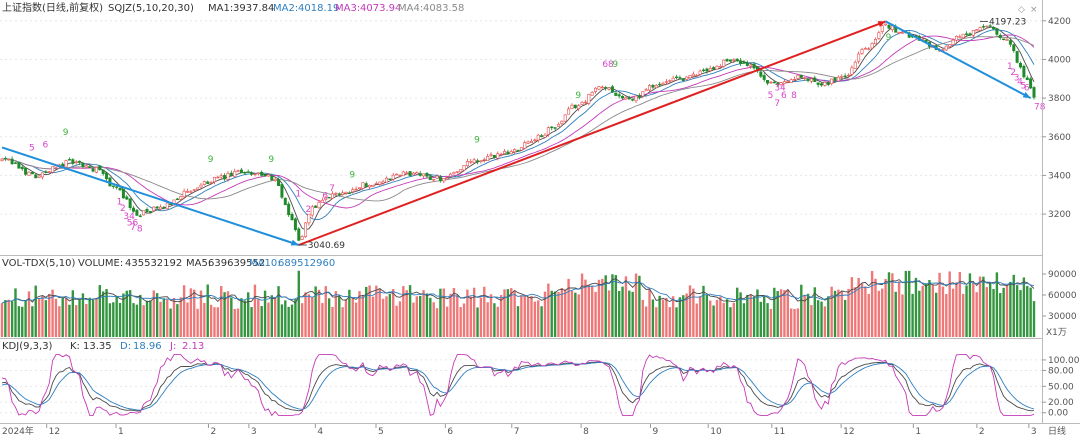 Image resolution: width=1080 pixels, height=438 pixels. What do you see at coordinates (784, 96) in the screenshot?
I see `td-label: 6` at bounding box center [784, 96].